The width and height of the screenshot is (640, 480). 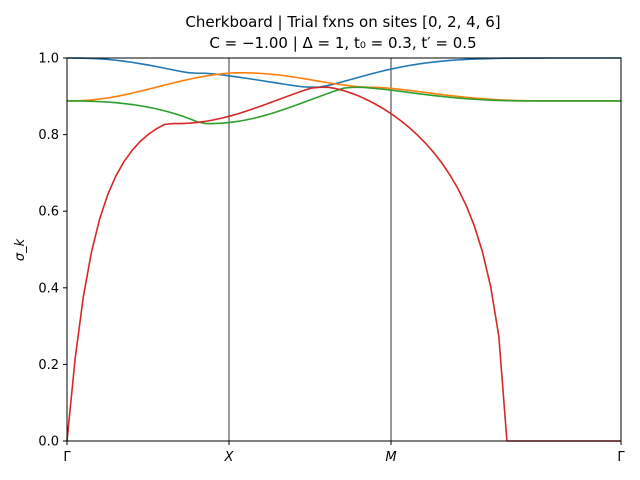 I want to click on y-tick-label: 1.0, so click(x=48, y=59).